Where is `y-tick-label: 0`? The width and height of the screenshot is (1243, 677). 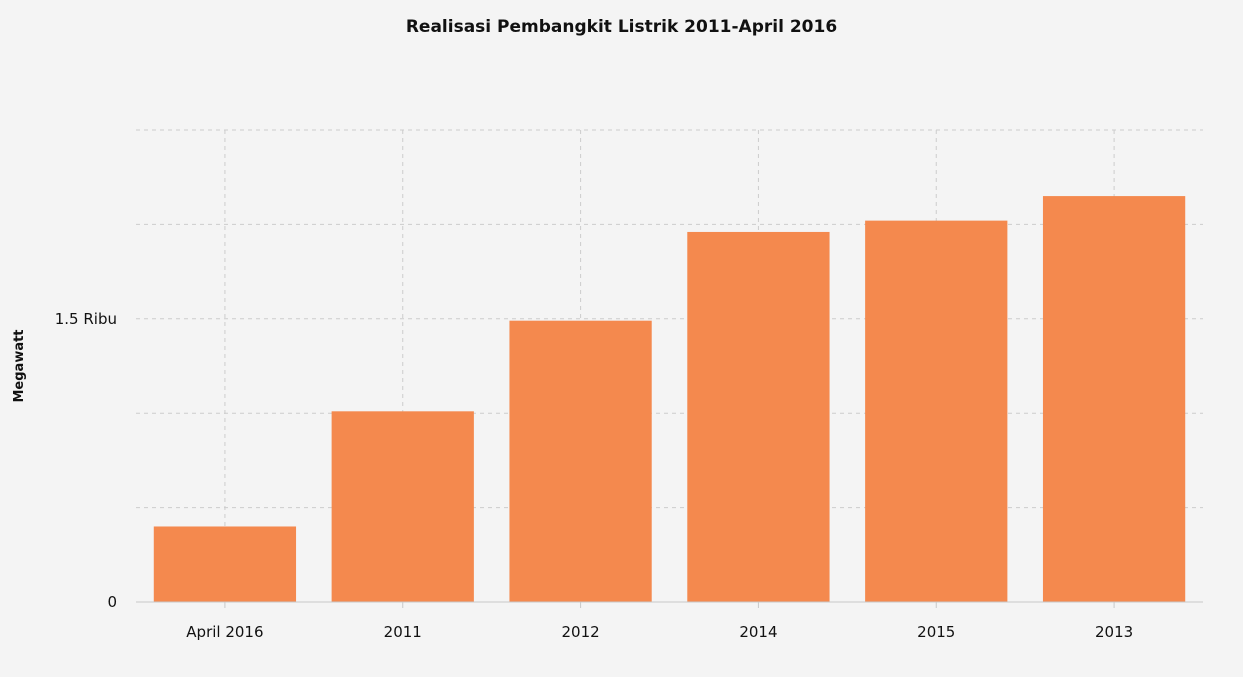
y-tick-label: 0 is located at coordinates (112, 602).